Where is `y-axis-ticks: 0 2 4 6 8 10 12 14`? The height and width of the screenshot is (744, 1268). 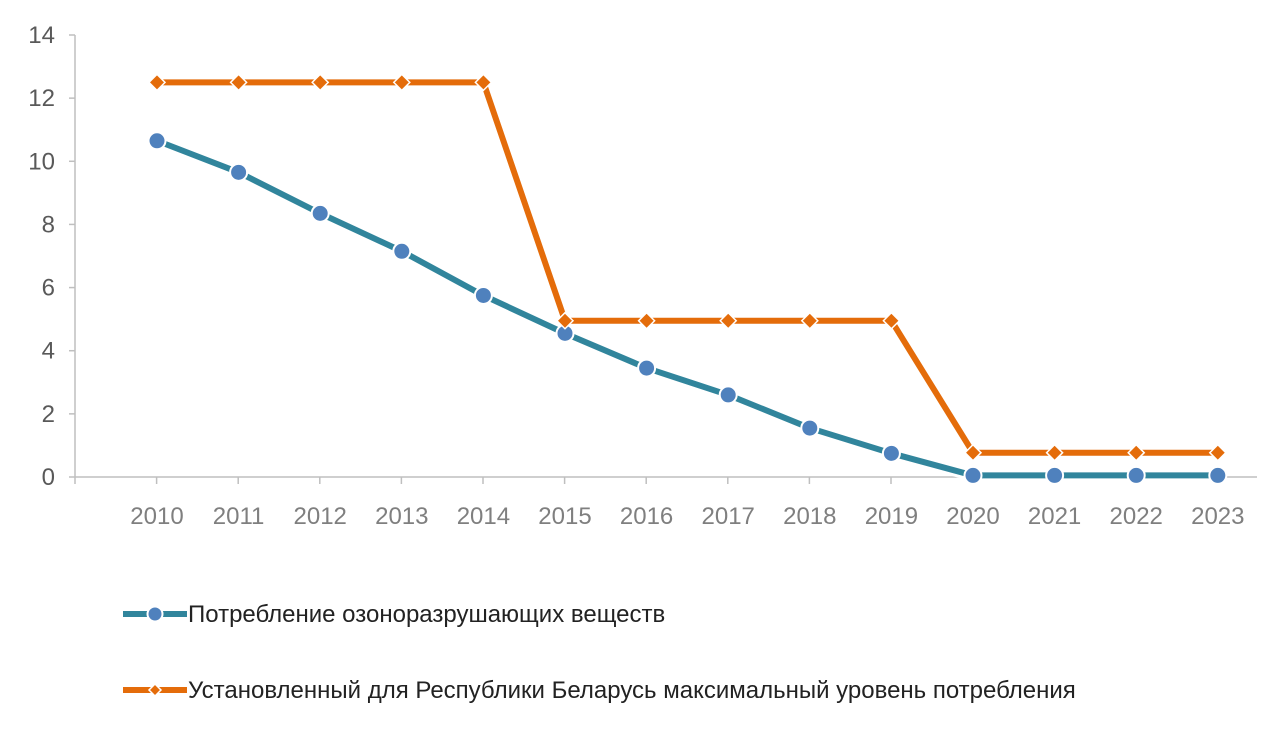
y-axis-ticks: 0 2 4 6 8 10 12 14 is located at coordinates (51, 256).